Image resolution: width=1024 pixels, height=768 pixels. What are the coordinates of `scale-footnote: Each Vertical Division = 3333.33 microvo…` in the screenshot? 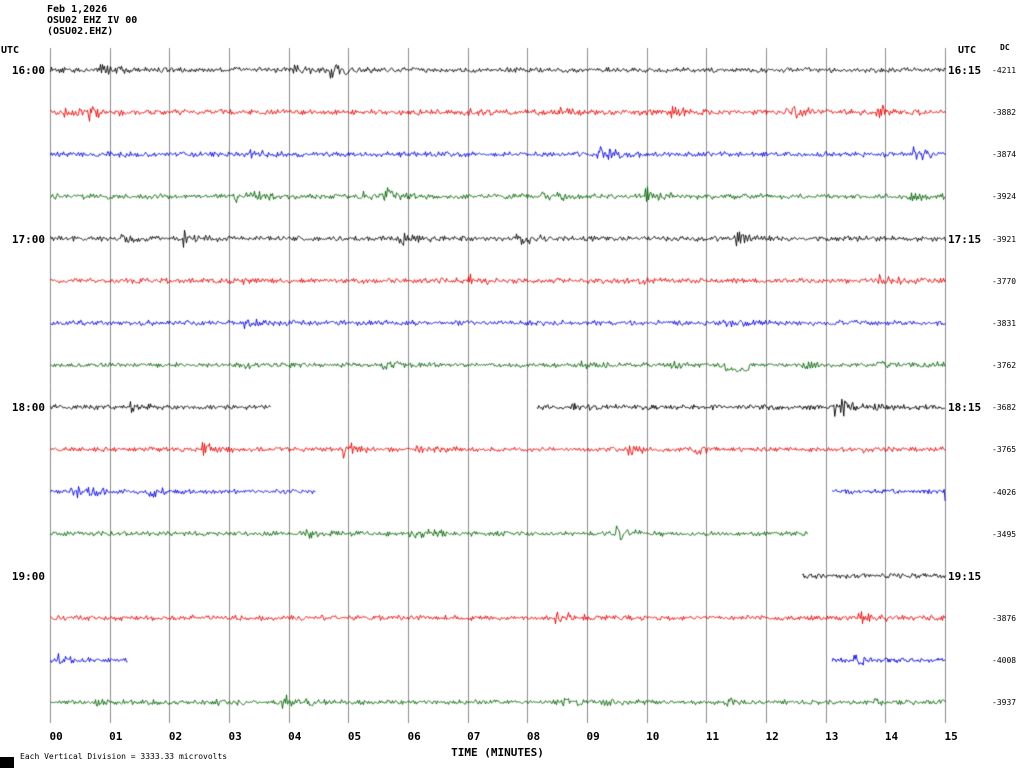 It's located at (124, 756).